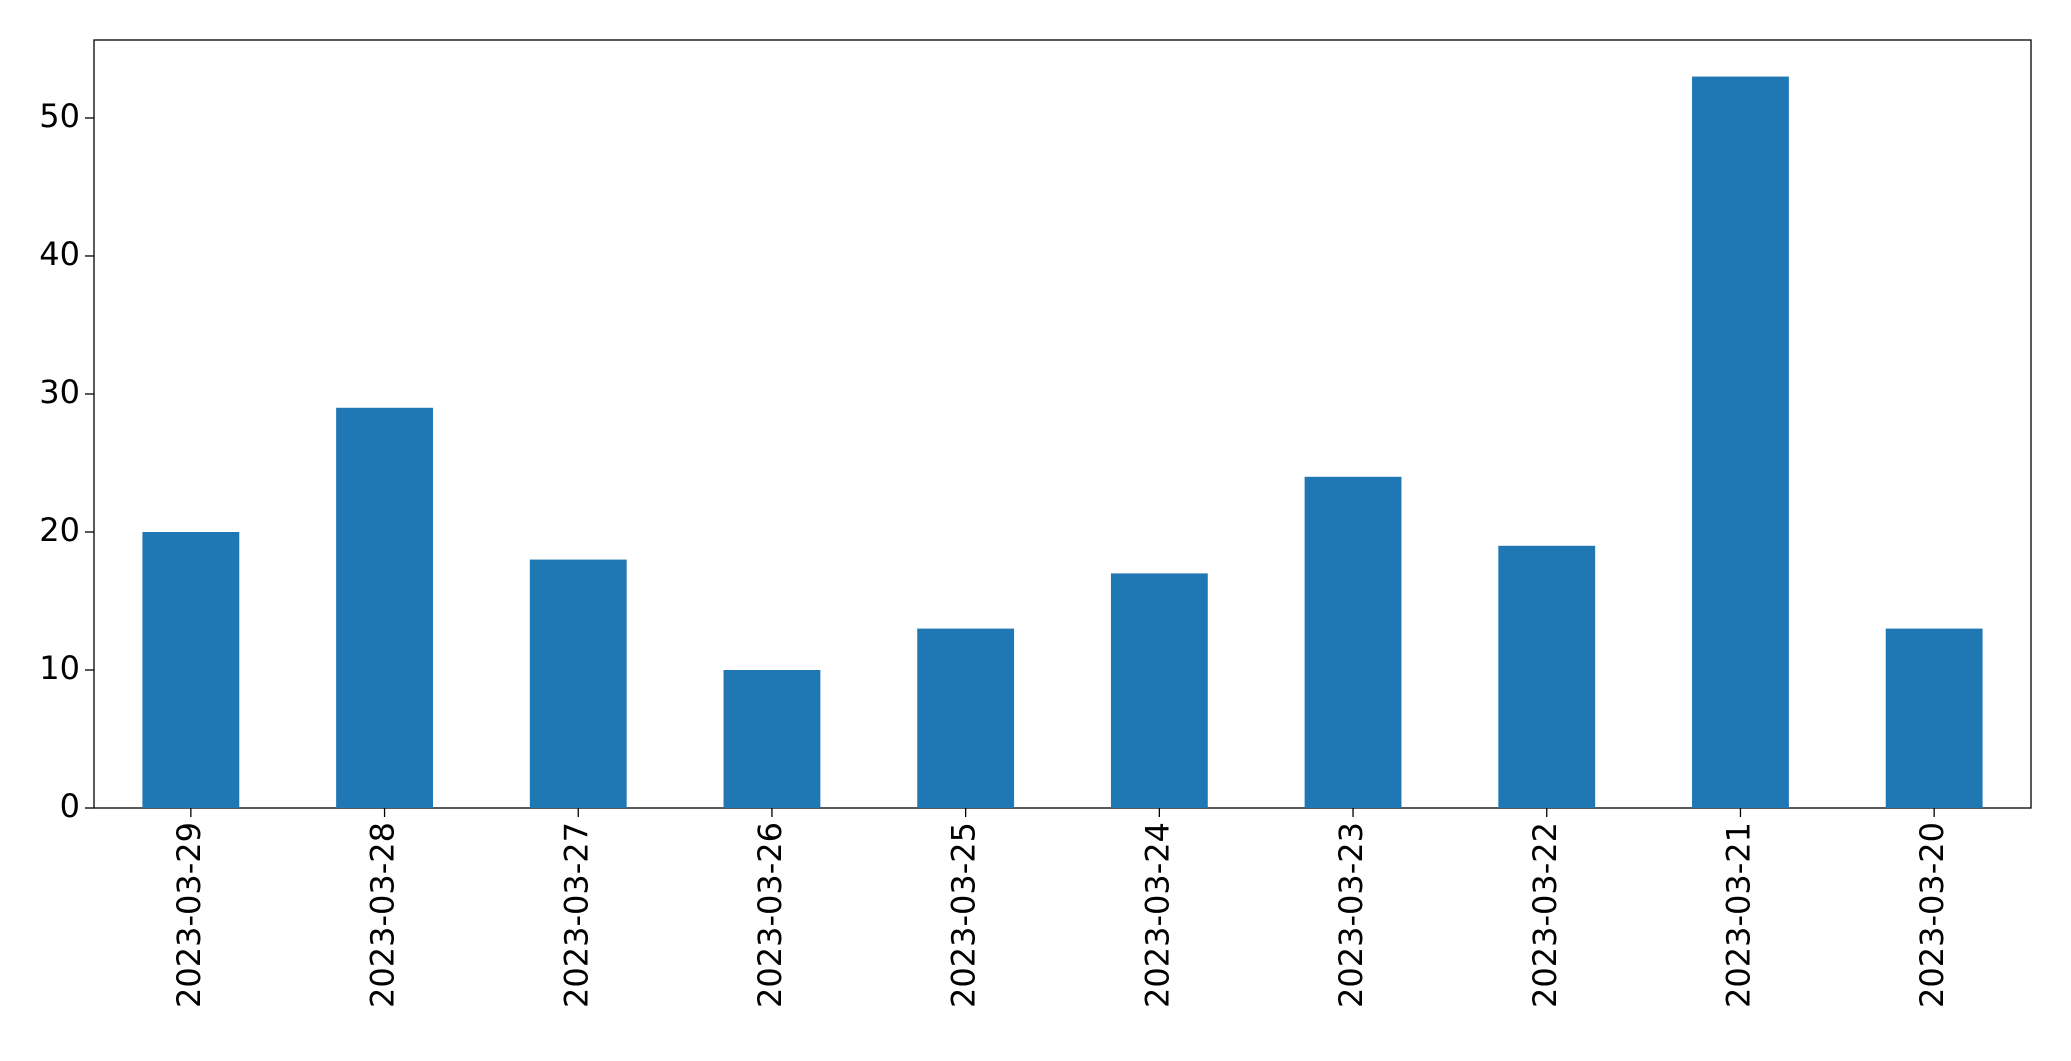 The width and height of the screenshot is (2071, 1061). Describe the element at coordinates (964, 915) in the screenshot. I see `x-tick-label: 2023-03-25` at that location.